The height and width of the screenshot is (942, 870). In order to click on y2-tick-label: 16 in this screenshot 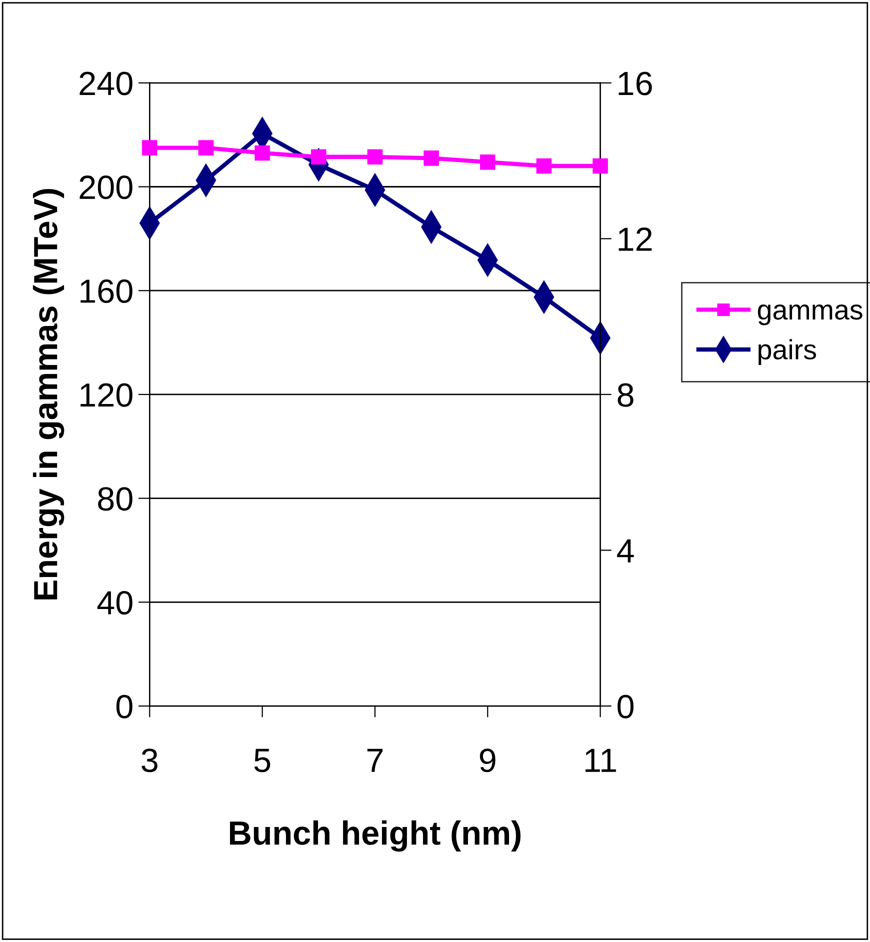, I will do `click(635, 84)`.